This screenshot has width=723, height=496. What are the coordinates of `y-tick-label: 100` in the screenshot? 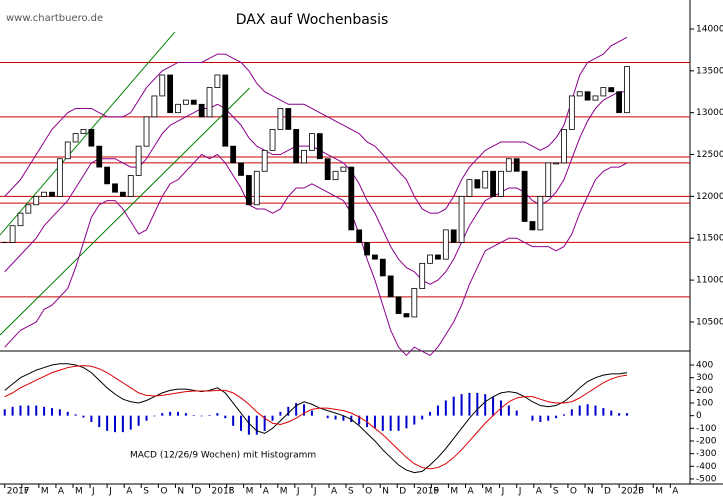 It's located at (704, 404).